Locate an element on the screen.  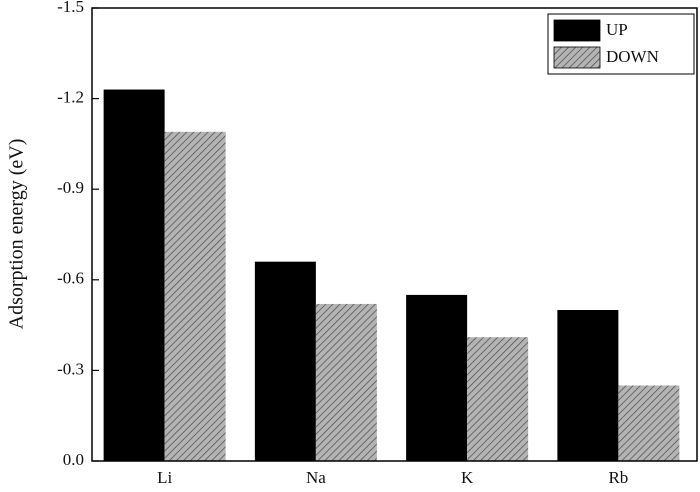
legend-label: UP is located at coordinates (617, 29).